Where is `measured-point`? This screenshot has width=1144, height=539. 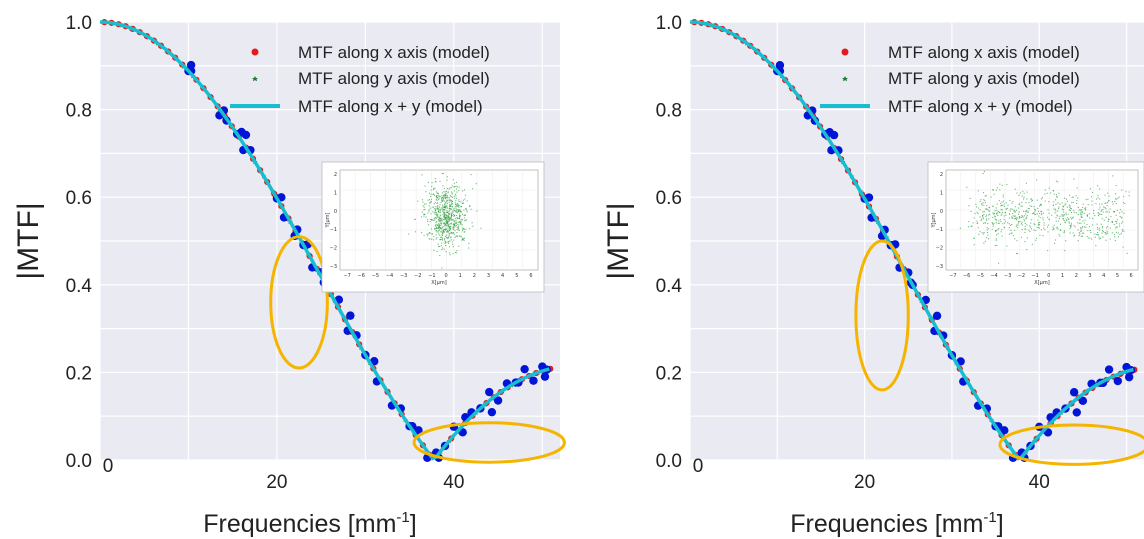 measured-point is located at coordinates (545, 376).